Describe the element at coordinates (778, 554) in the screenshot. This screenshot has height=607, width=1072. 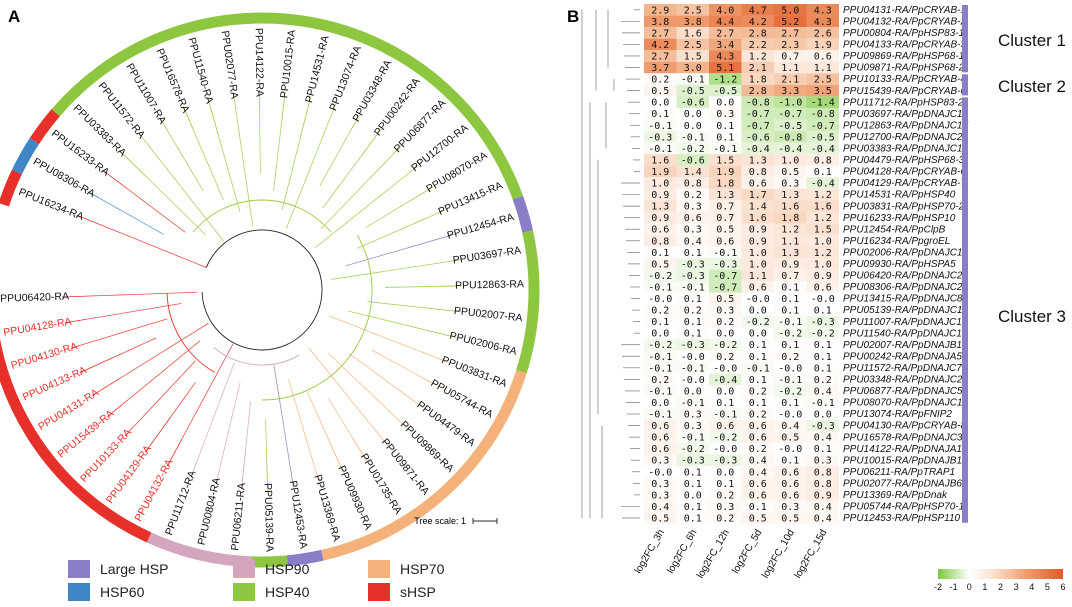
I see `column-label: log2FC_10d` at that location.